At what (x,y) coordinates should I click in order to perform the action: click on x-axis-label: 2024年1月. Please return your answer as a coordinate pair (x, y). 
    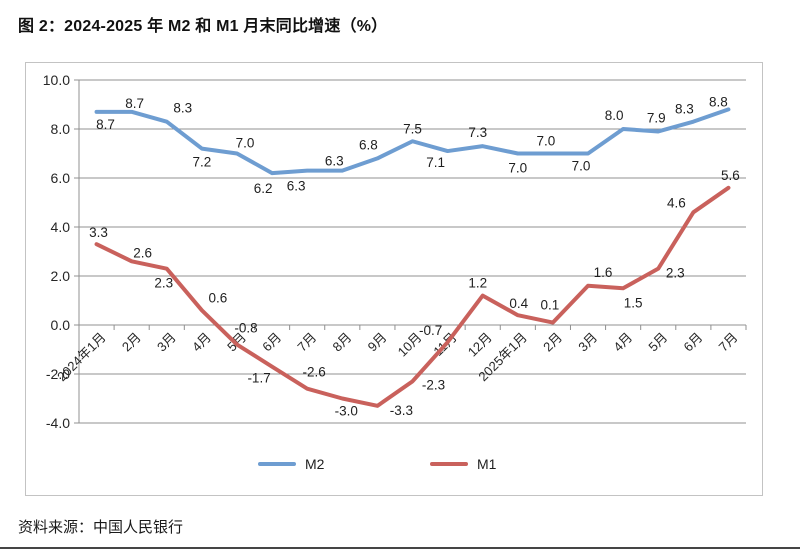
    Looking at the image, I should click on (81, 357).